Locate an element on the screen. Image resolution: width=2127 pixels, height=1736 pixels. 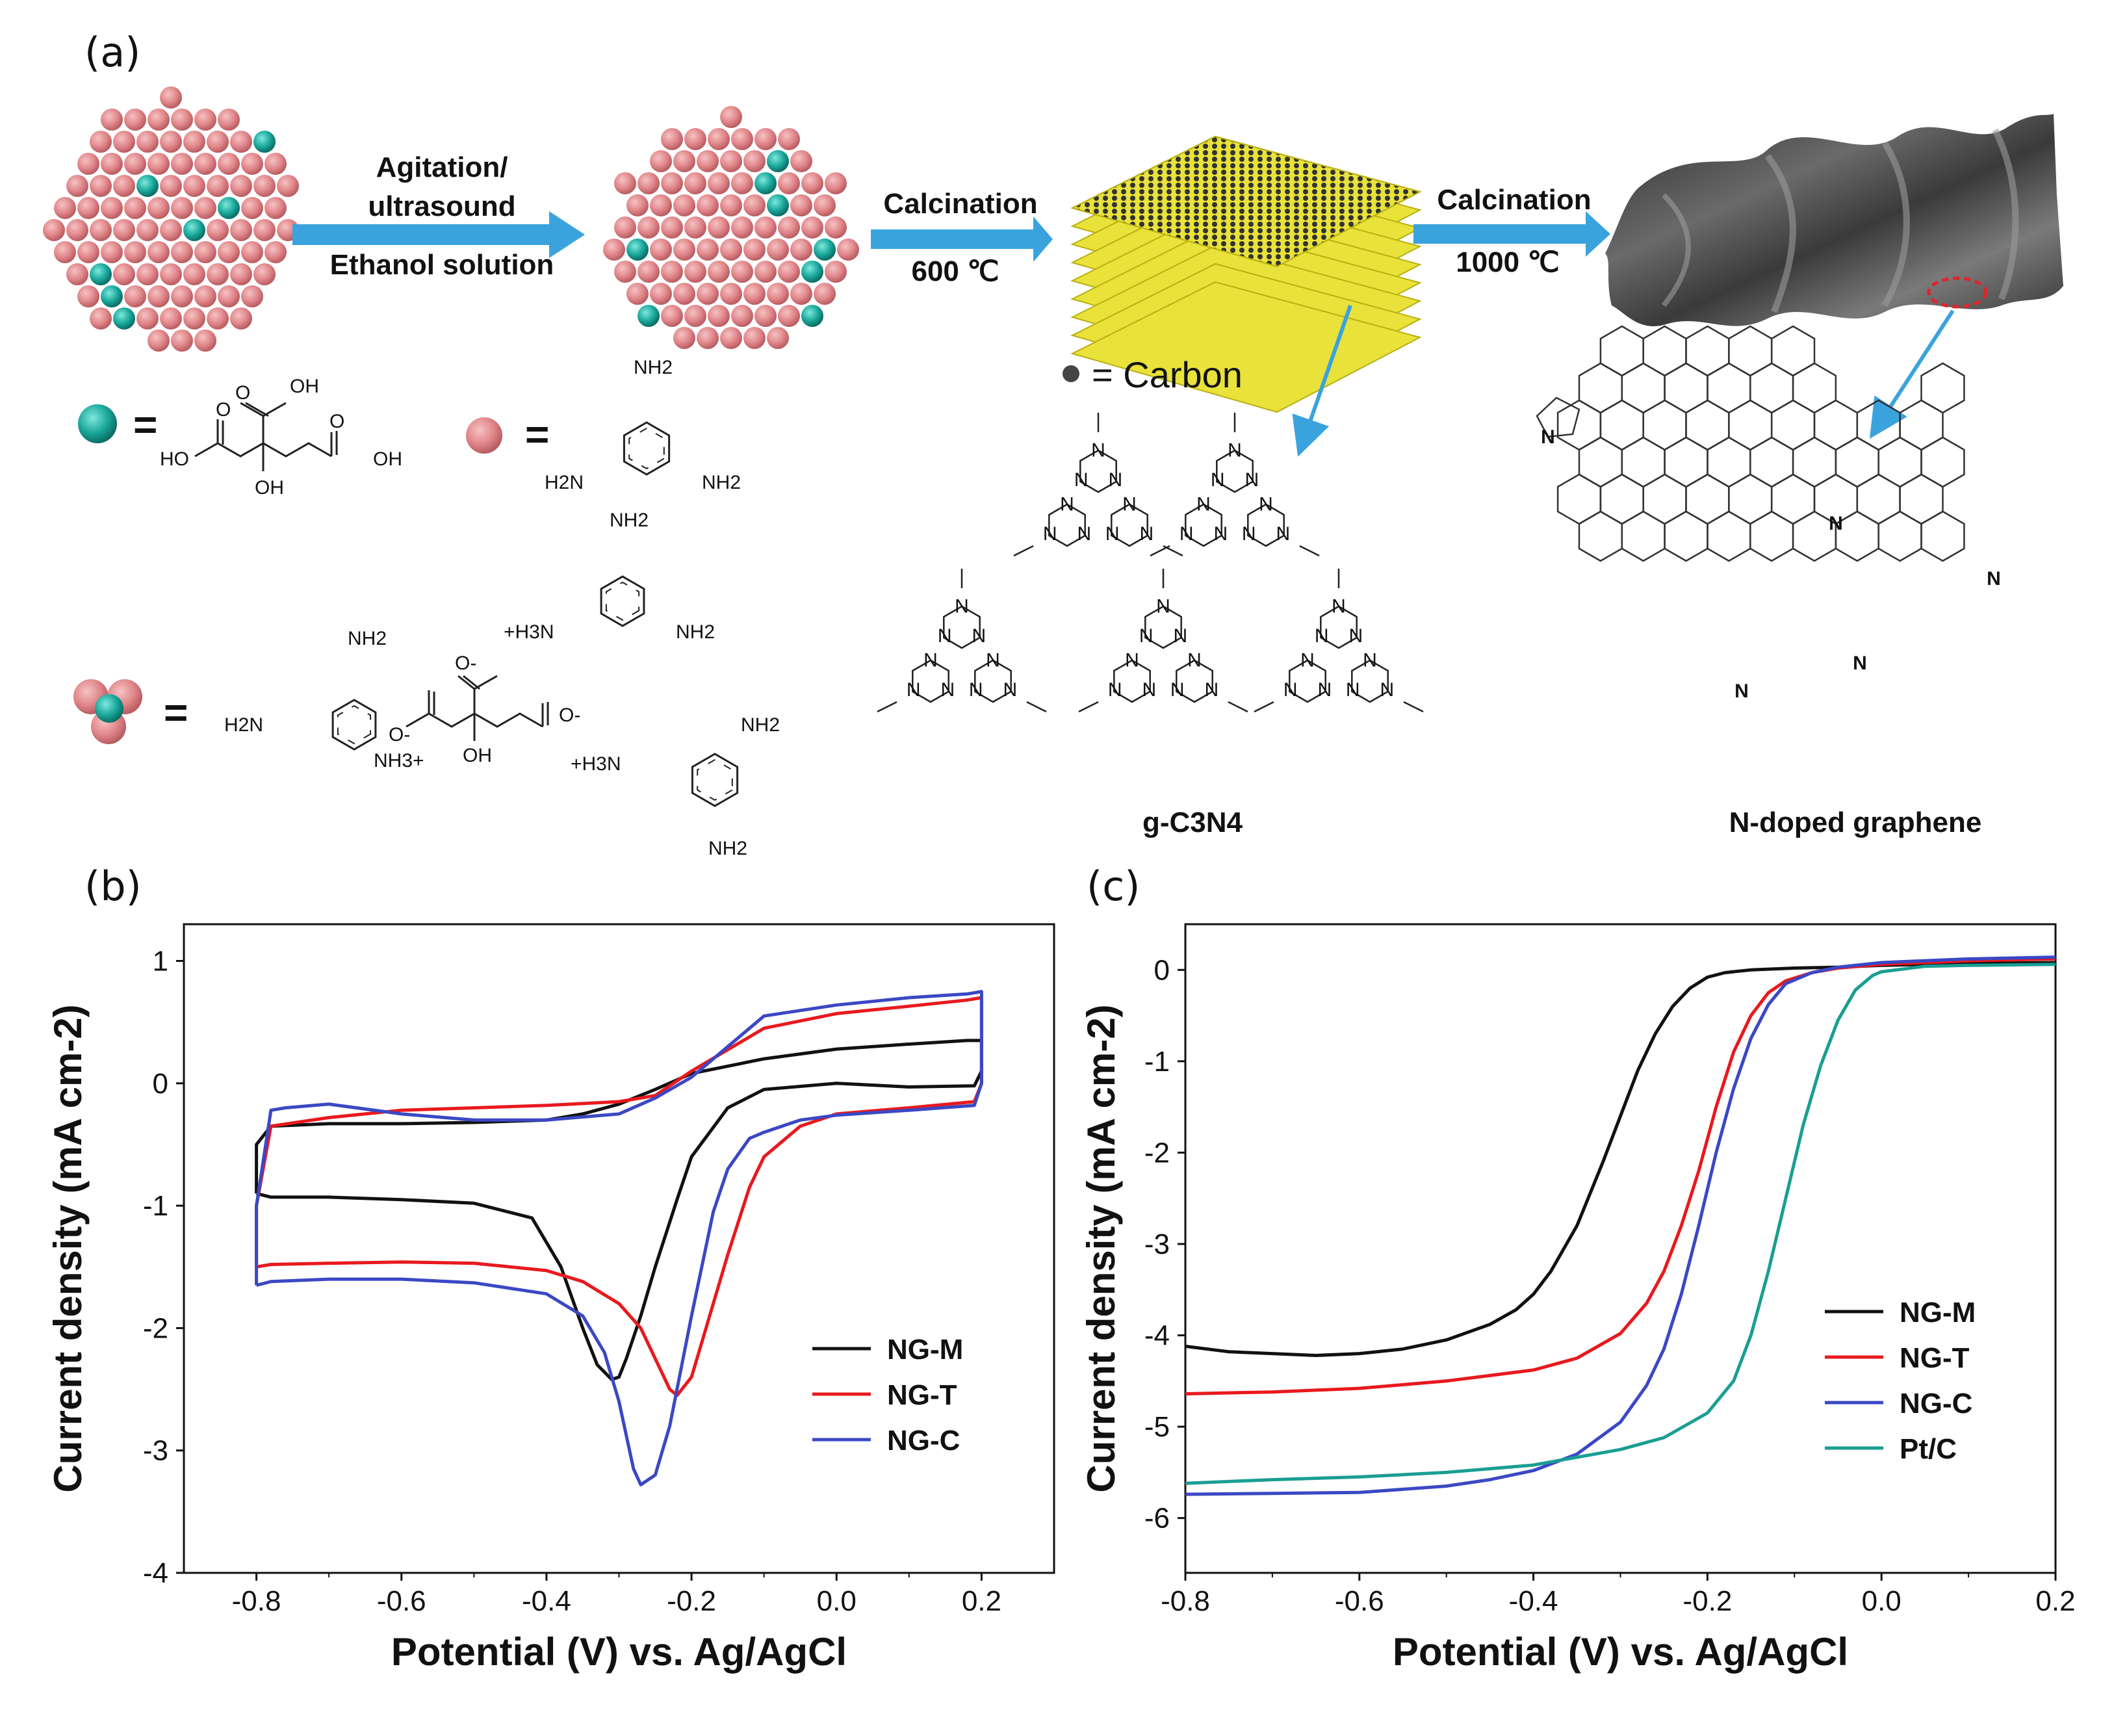
citrate-structure is located at coordinates (477, 708).